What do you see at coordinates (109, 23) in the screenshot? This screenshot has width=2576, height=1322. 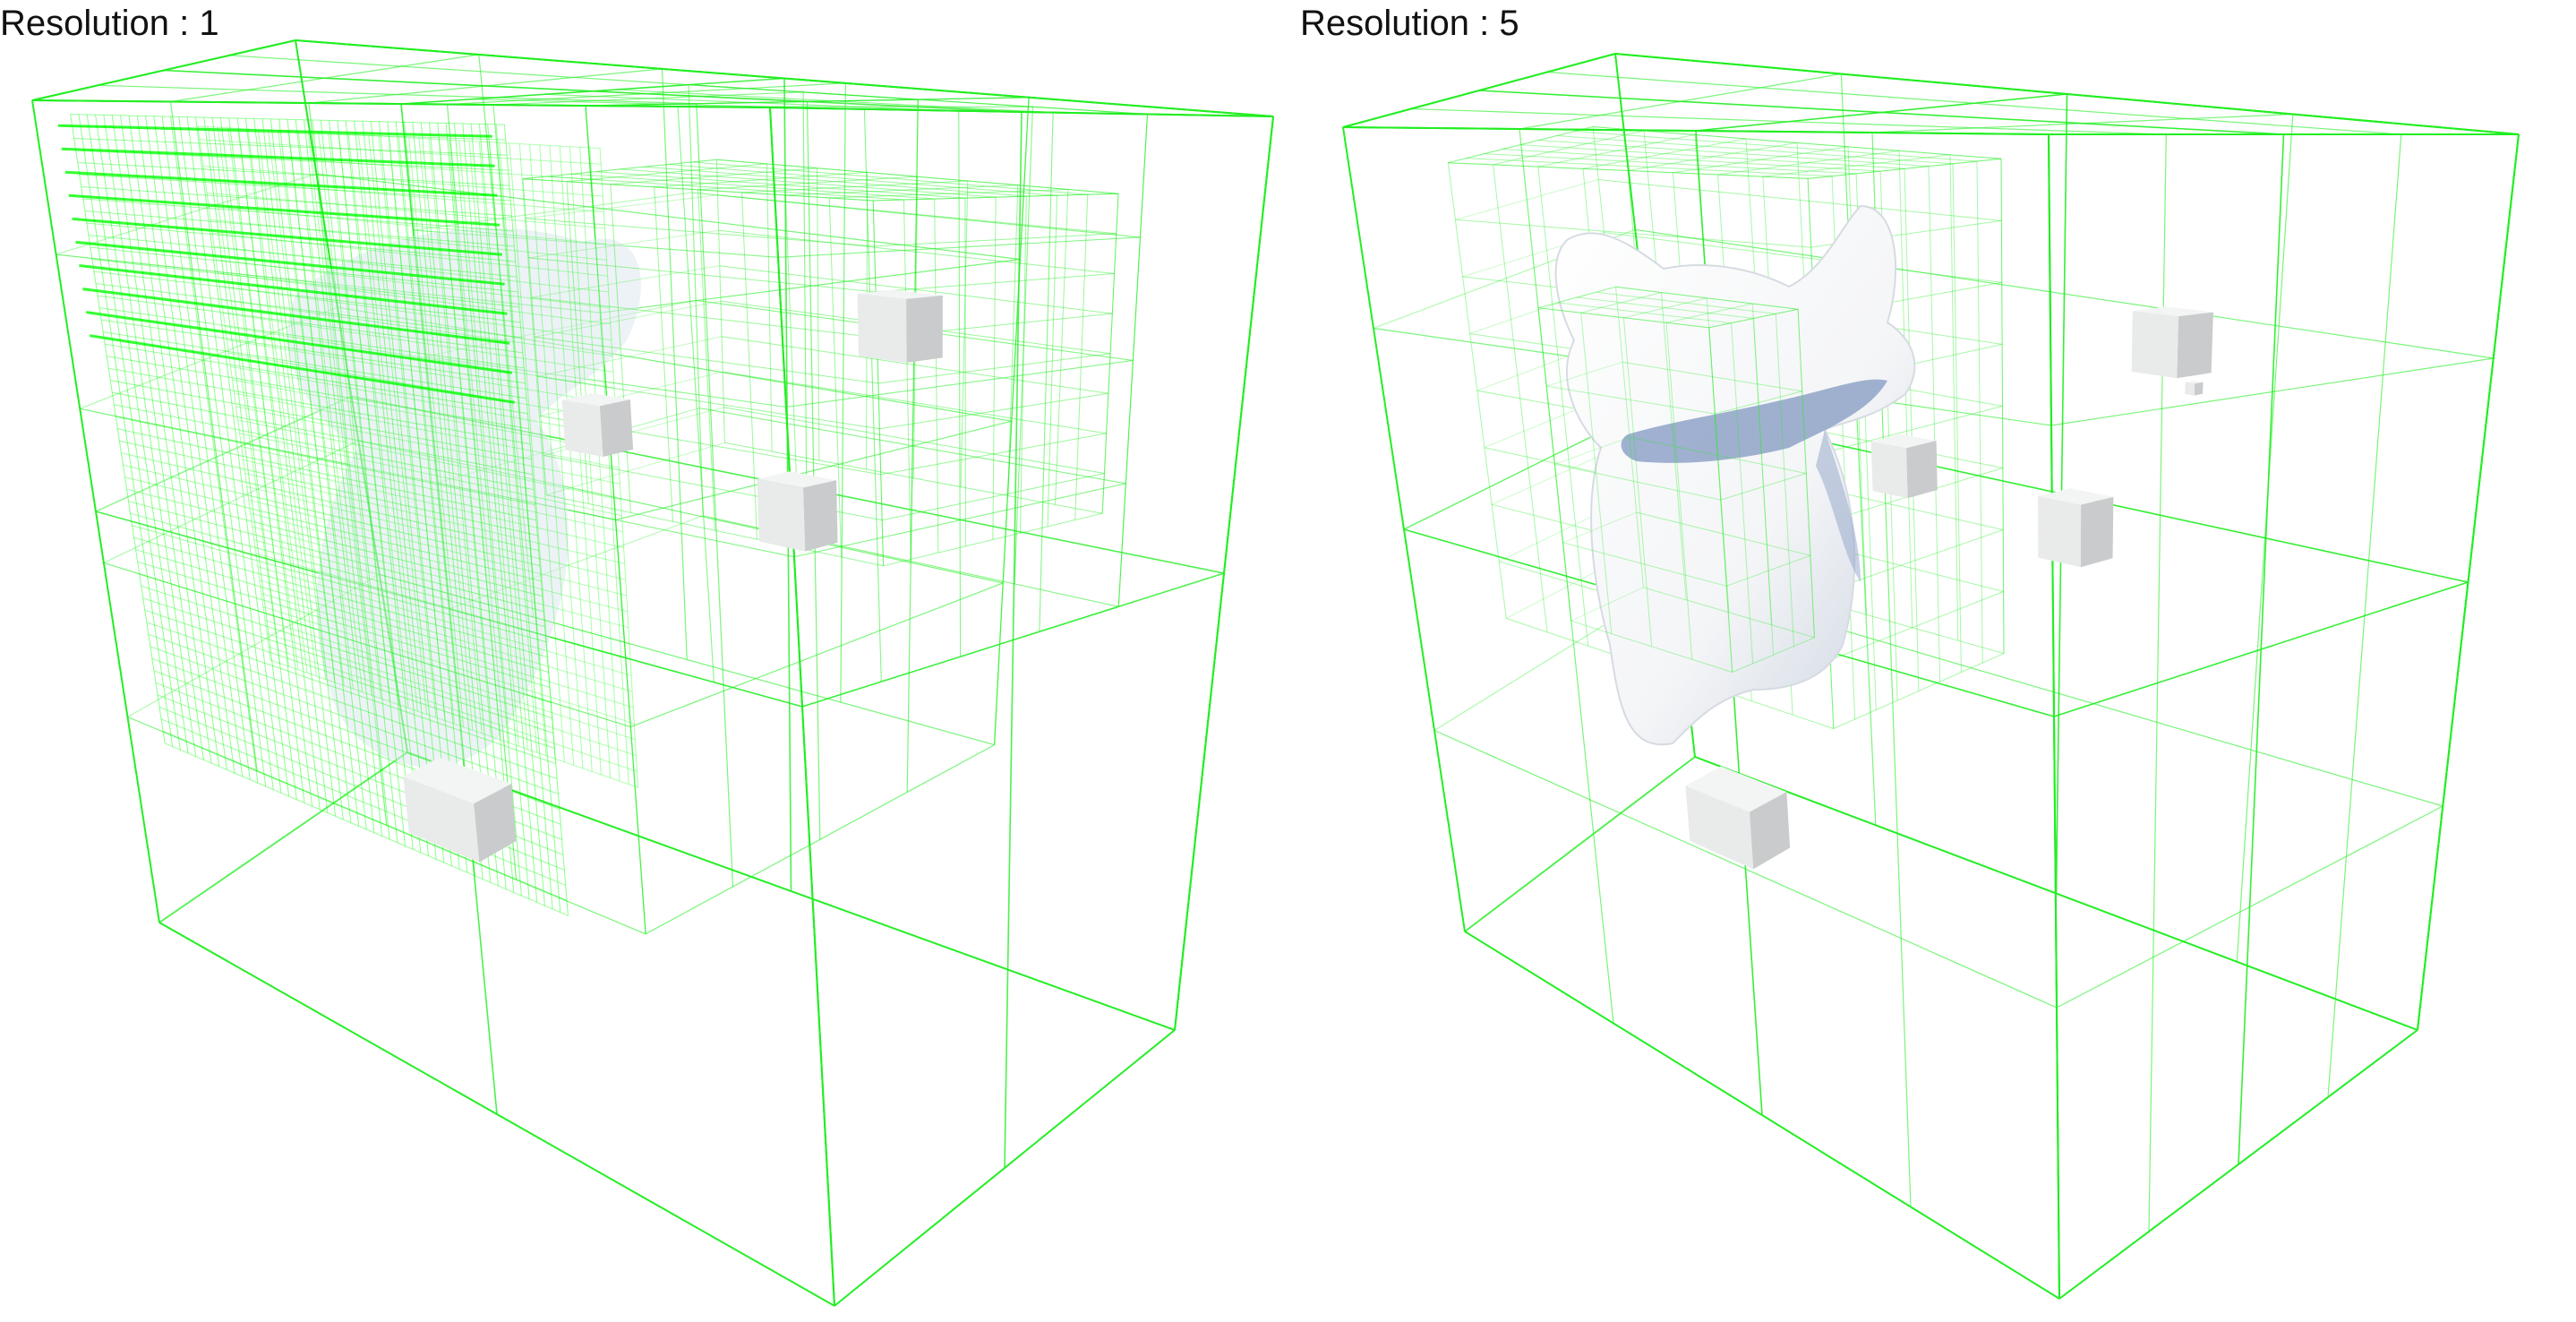 I see `resolution-label: Resolution : 1` at bounding box center [109, 23].